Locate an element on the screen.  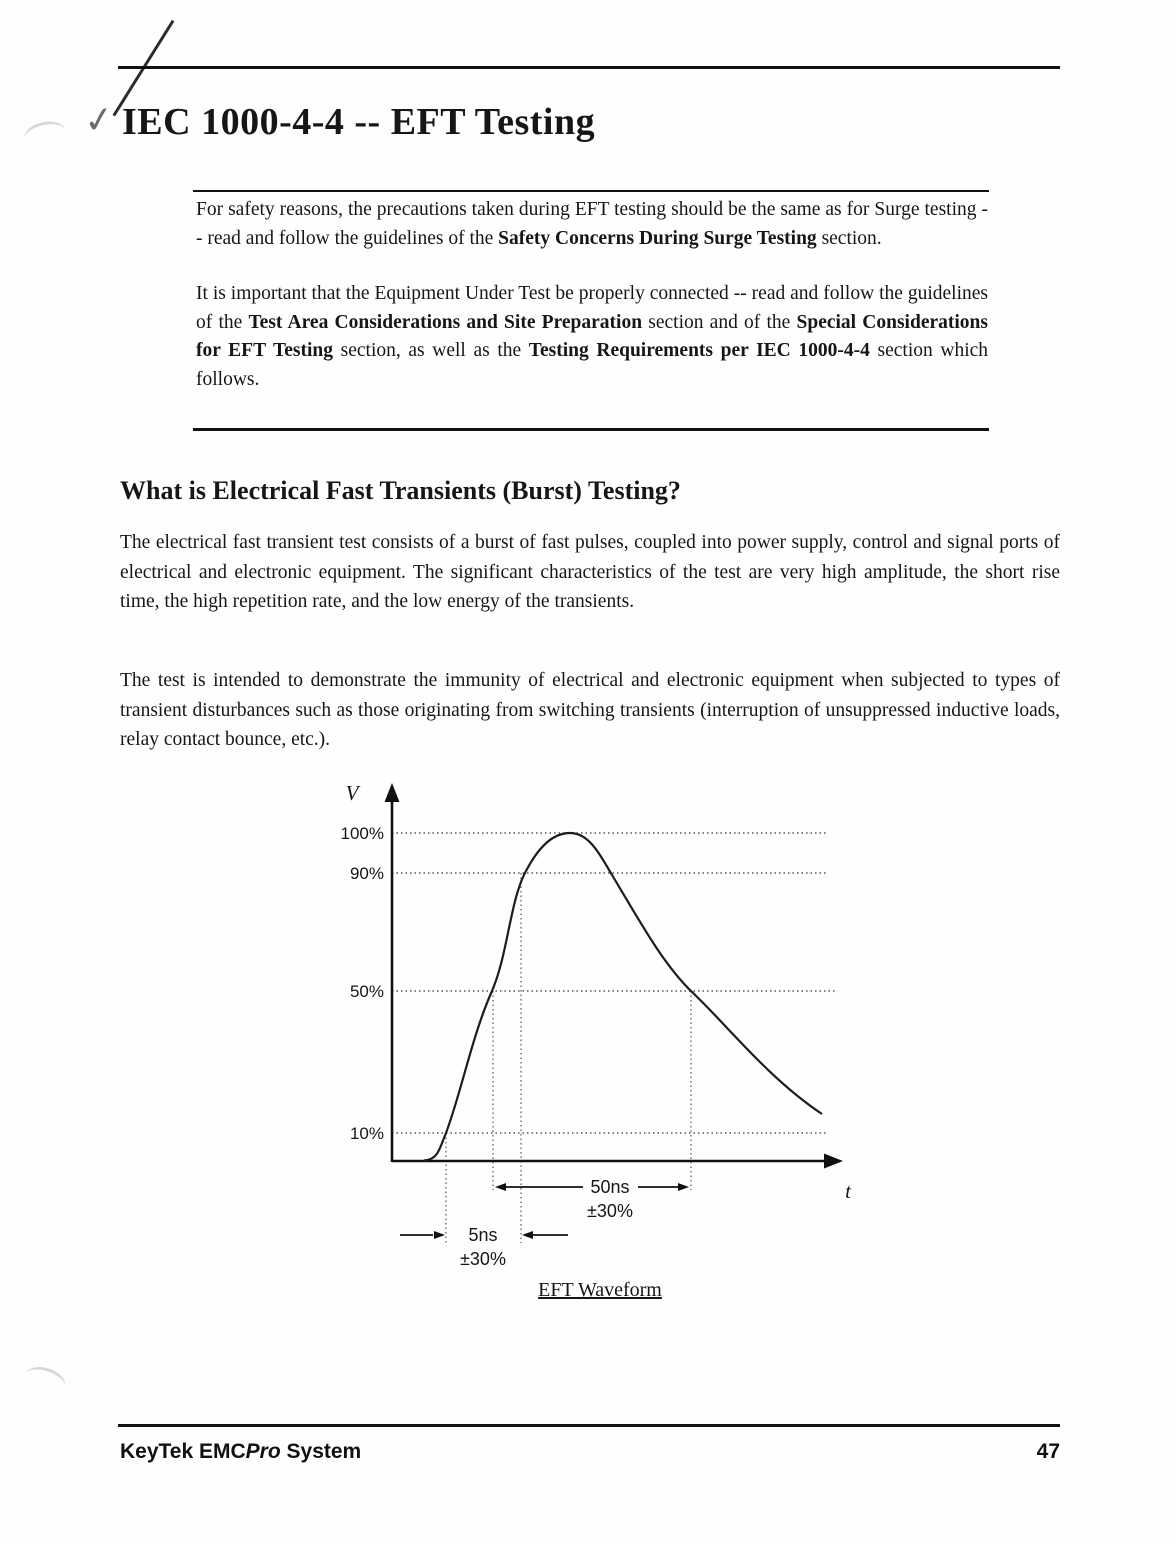
rise-time-label: 5ns is located at coordinates (482, 1235).